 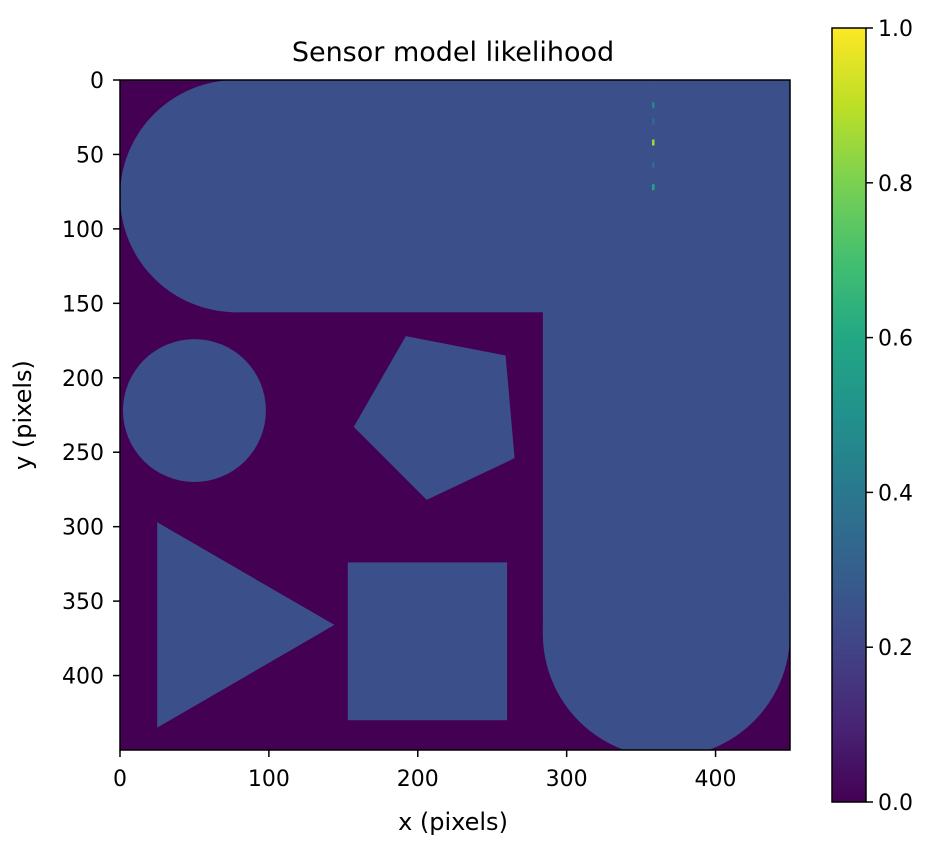 What do you see at coordinates (23, 415) in the screenshot?
I see `y-axis-label: y (pixels)` at bounding box center [23, 415].